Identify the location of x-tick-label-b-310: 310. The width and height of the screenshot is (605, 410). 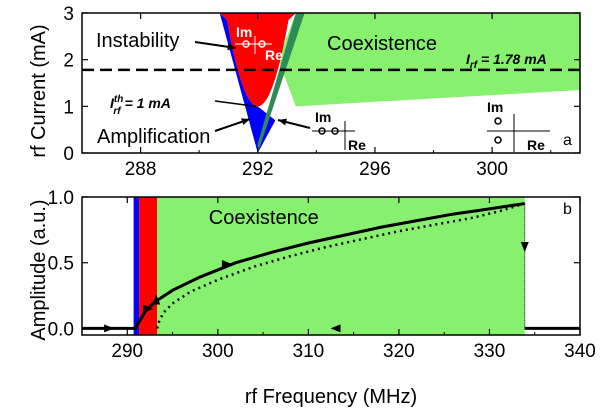
(309, 351).